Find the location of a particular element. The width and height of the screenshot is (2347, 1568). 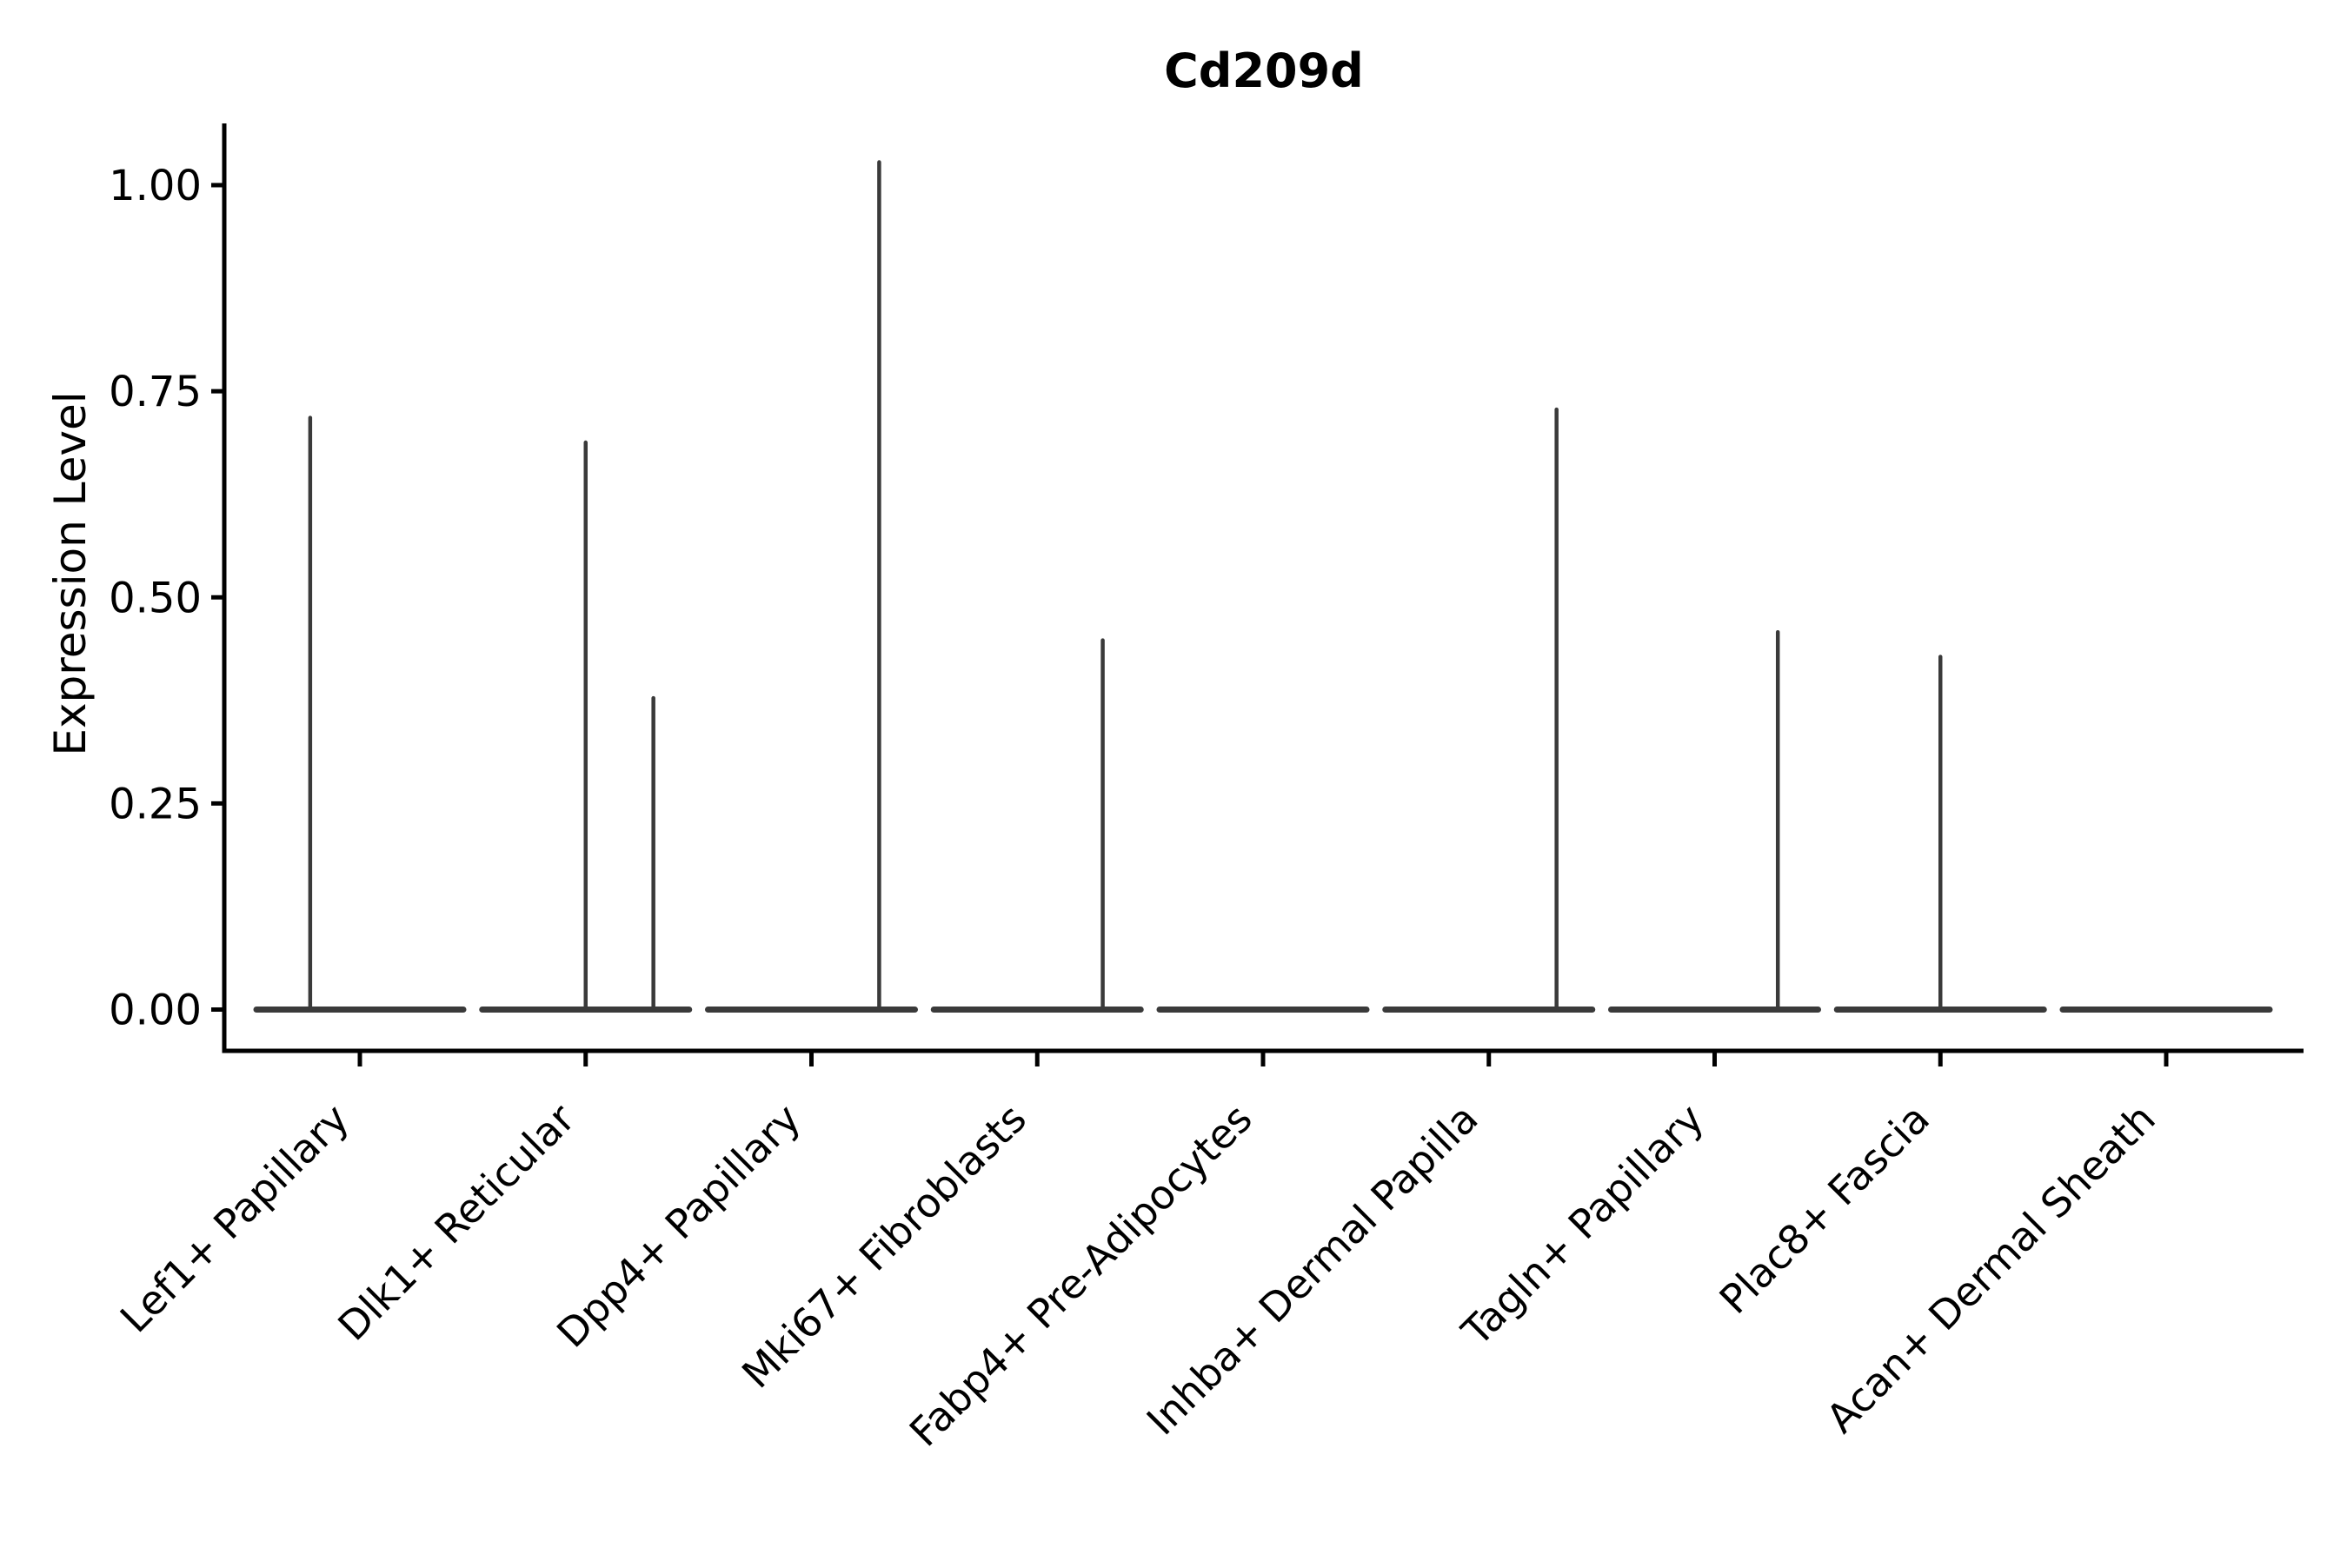

x-tick-label: Dpp4+ Papillary is located at coordinates (679, 1226).